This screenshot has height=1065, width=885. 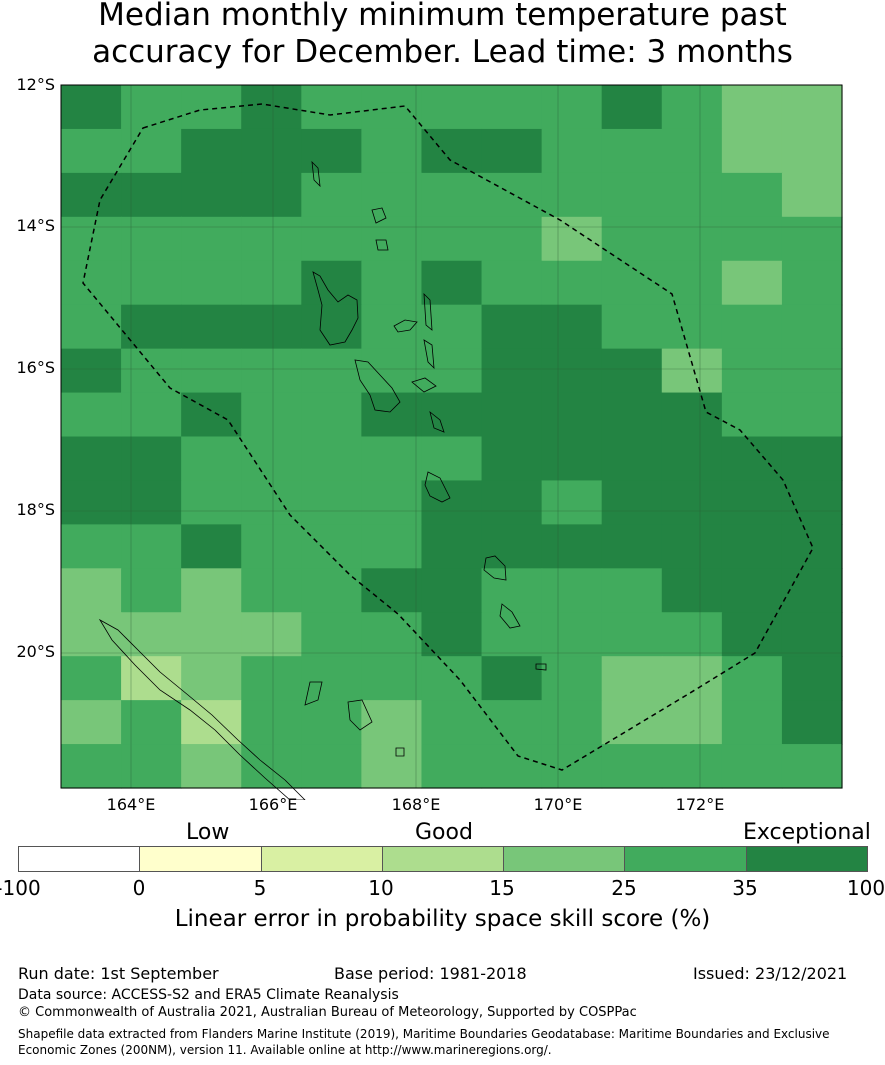 What do you see at coordinates (700, 804) in the screenshot?
I see `lon-label-172e: 172°E` at bounding box center [700, 804].